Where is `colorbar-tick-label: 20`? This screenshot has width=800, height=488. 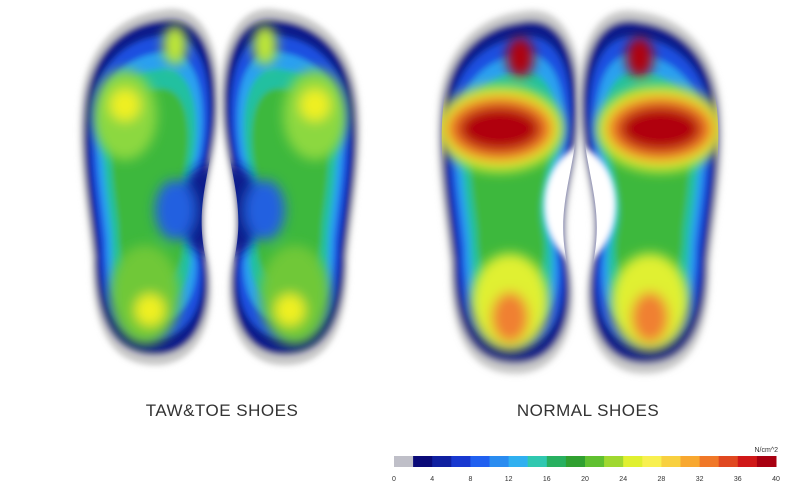
colorbar-tick-label: 20 is located at coordinates (585, 479).